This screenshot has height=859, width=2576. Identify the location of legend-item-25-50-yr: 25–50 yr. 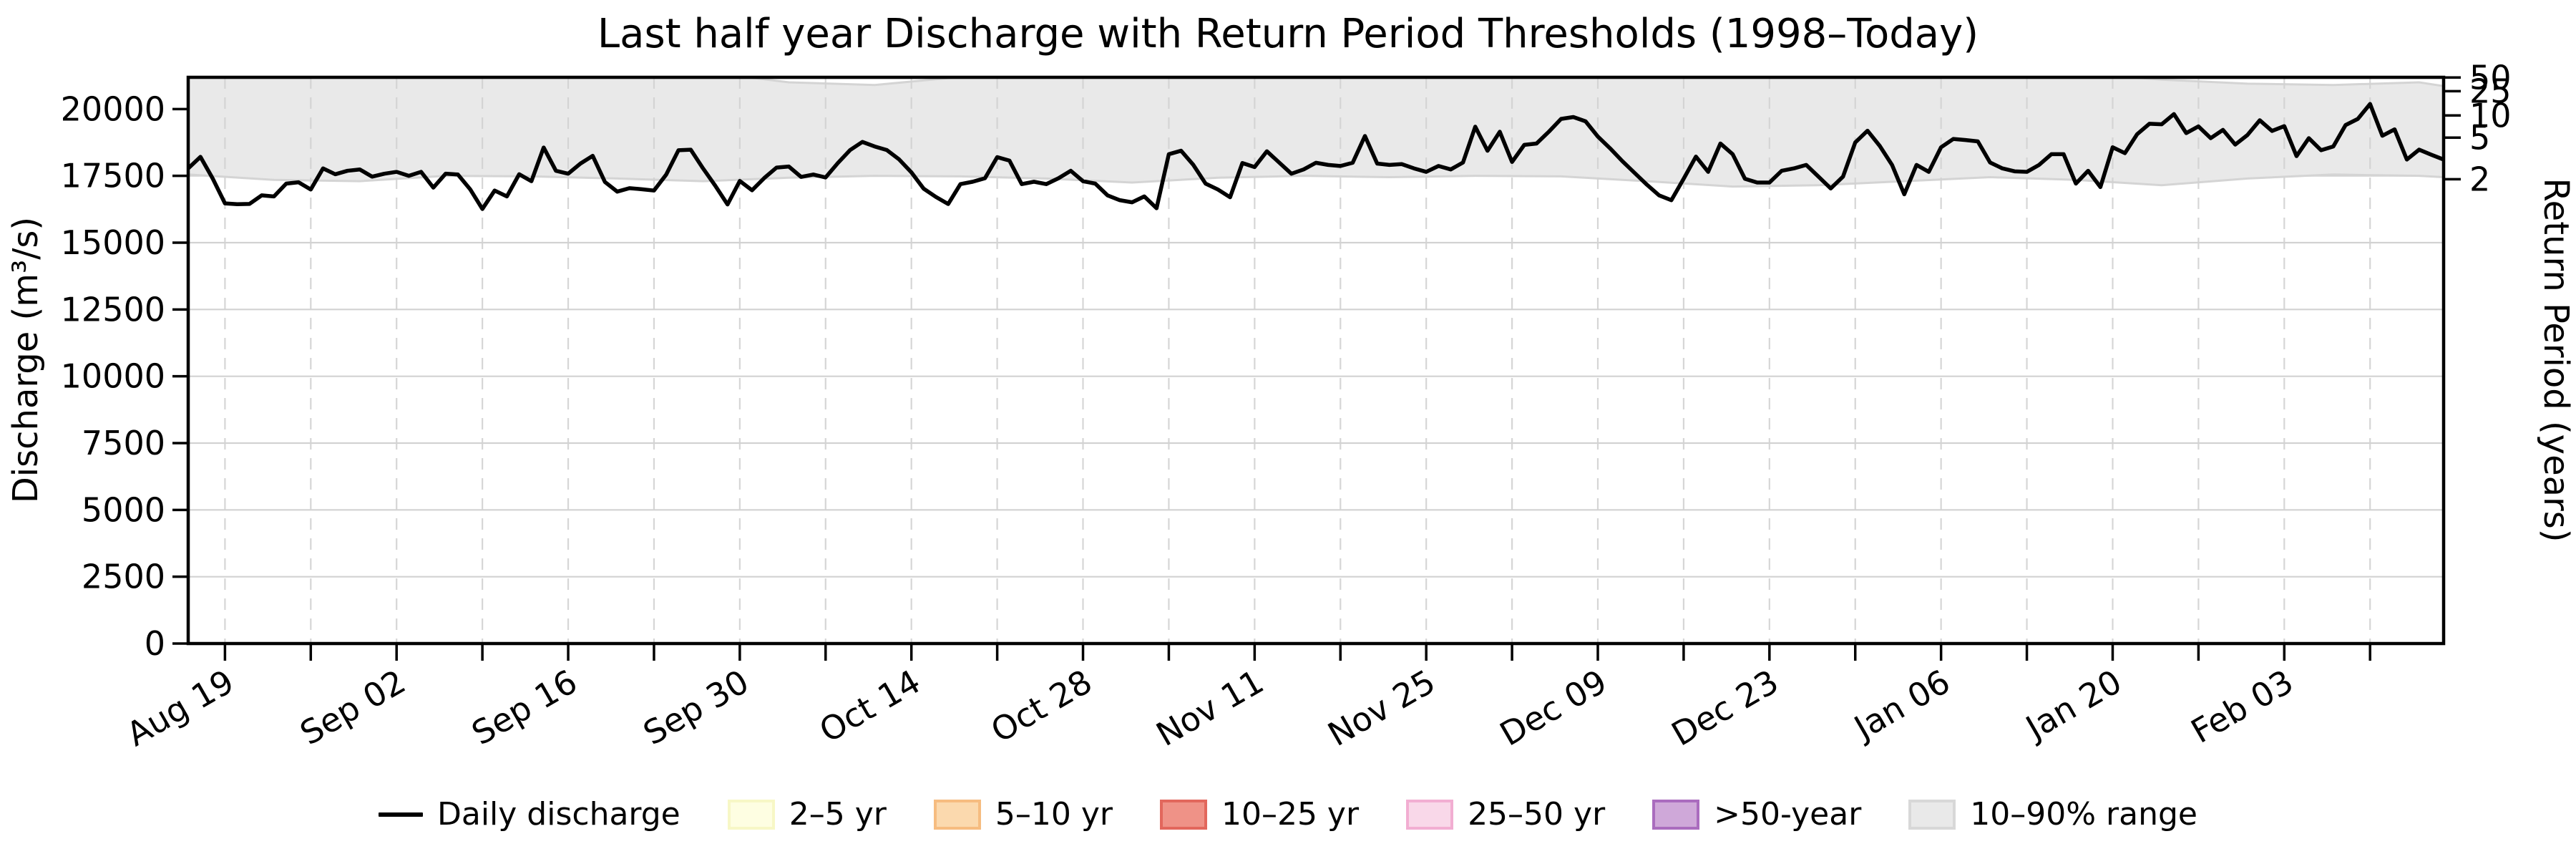
(1505, 814).